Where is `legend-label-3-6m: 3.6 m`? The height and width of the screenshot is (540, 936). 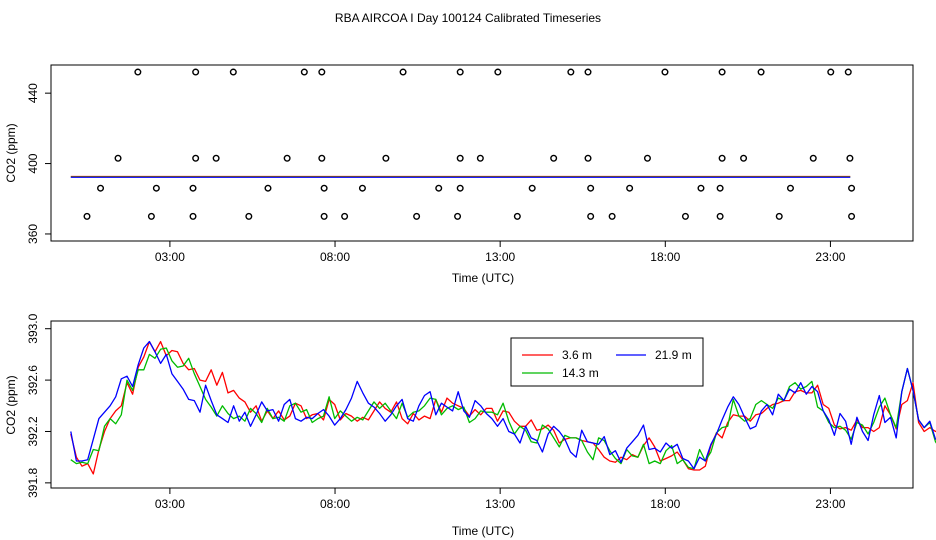 legend-label-3-6m: 3.6 m is located at coordinates (577, 355).